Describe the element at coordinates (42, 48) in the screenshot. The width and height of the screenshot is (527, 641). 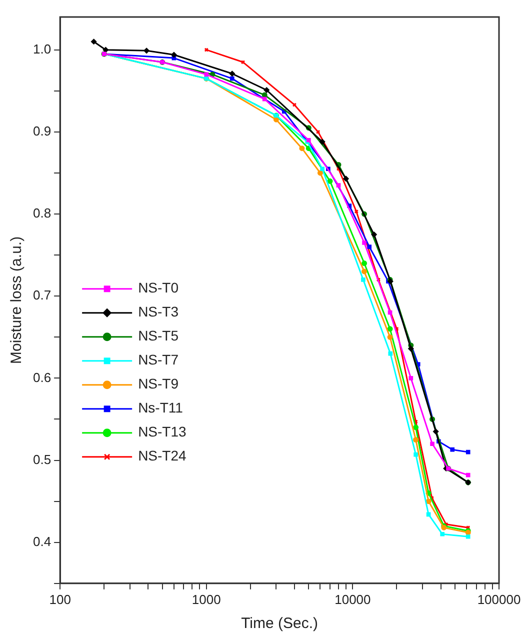
I see `y-tick-label: 1.0` at that location.